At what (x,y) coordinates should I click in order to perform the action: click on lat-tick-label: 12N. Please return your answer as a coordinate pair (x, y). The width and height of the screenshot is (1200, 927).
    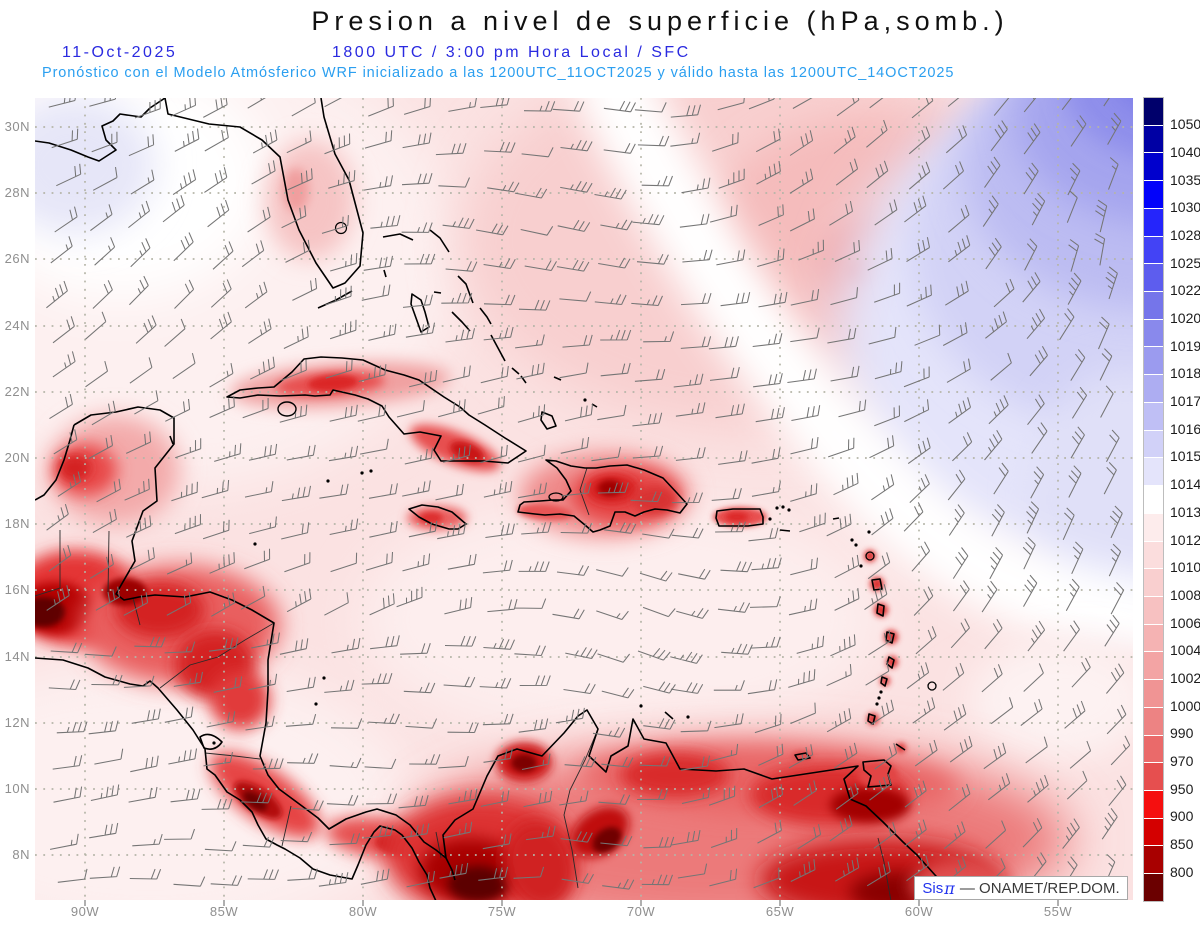
    Looking at the image, I should click on (17, 722).